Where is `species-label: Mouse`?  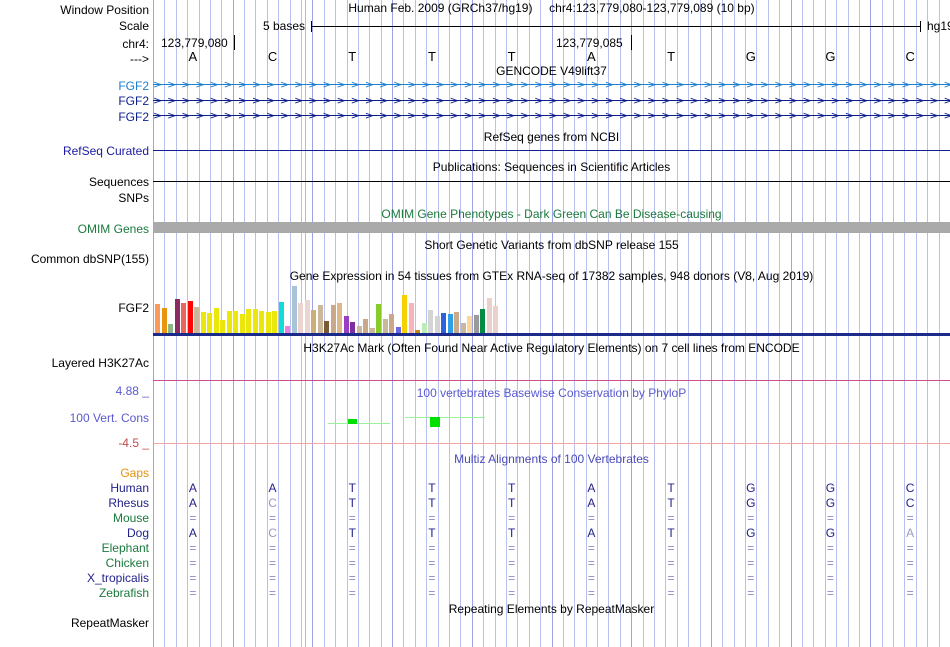
species-label: Mouse is located at coordinates (130, 518).